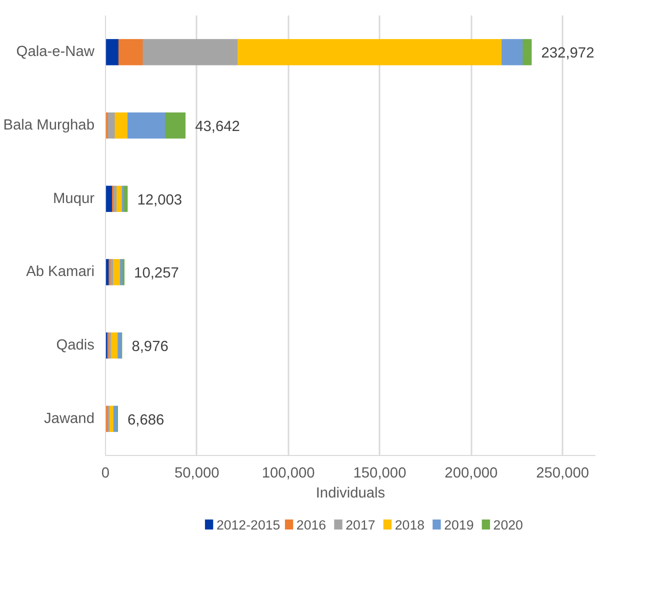  Describe the element at coordinates (73, 198) in the screenshot. I see `y-tick-label: Muqur` at that location.